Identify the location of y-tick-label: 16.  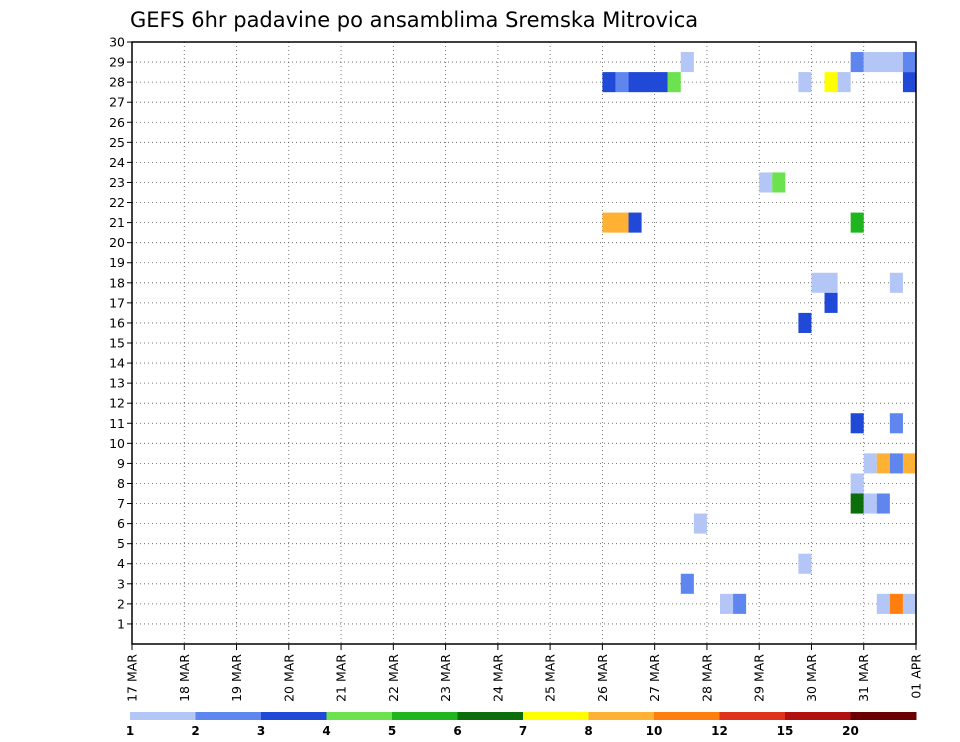
(117, 322).